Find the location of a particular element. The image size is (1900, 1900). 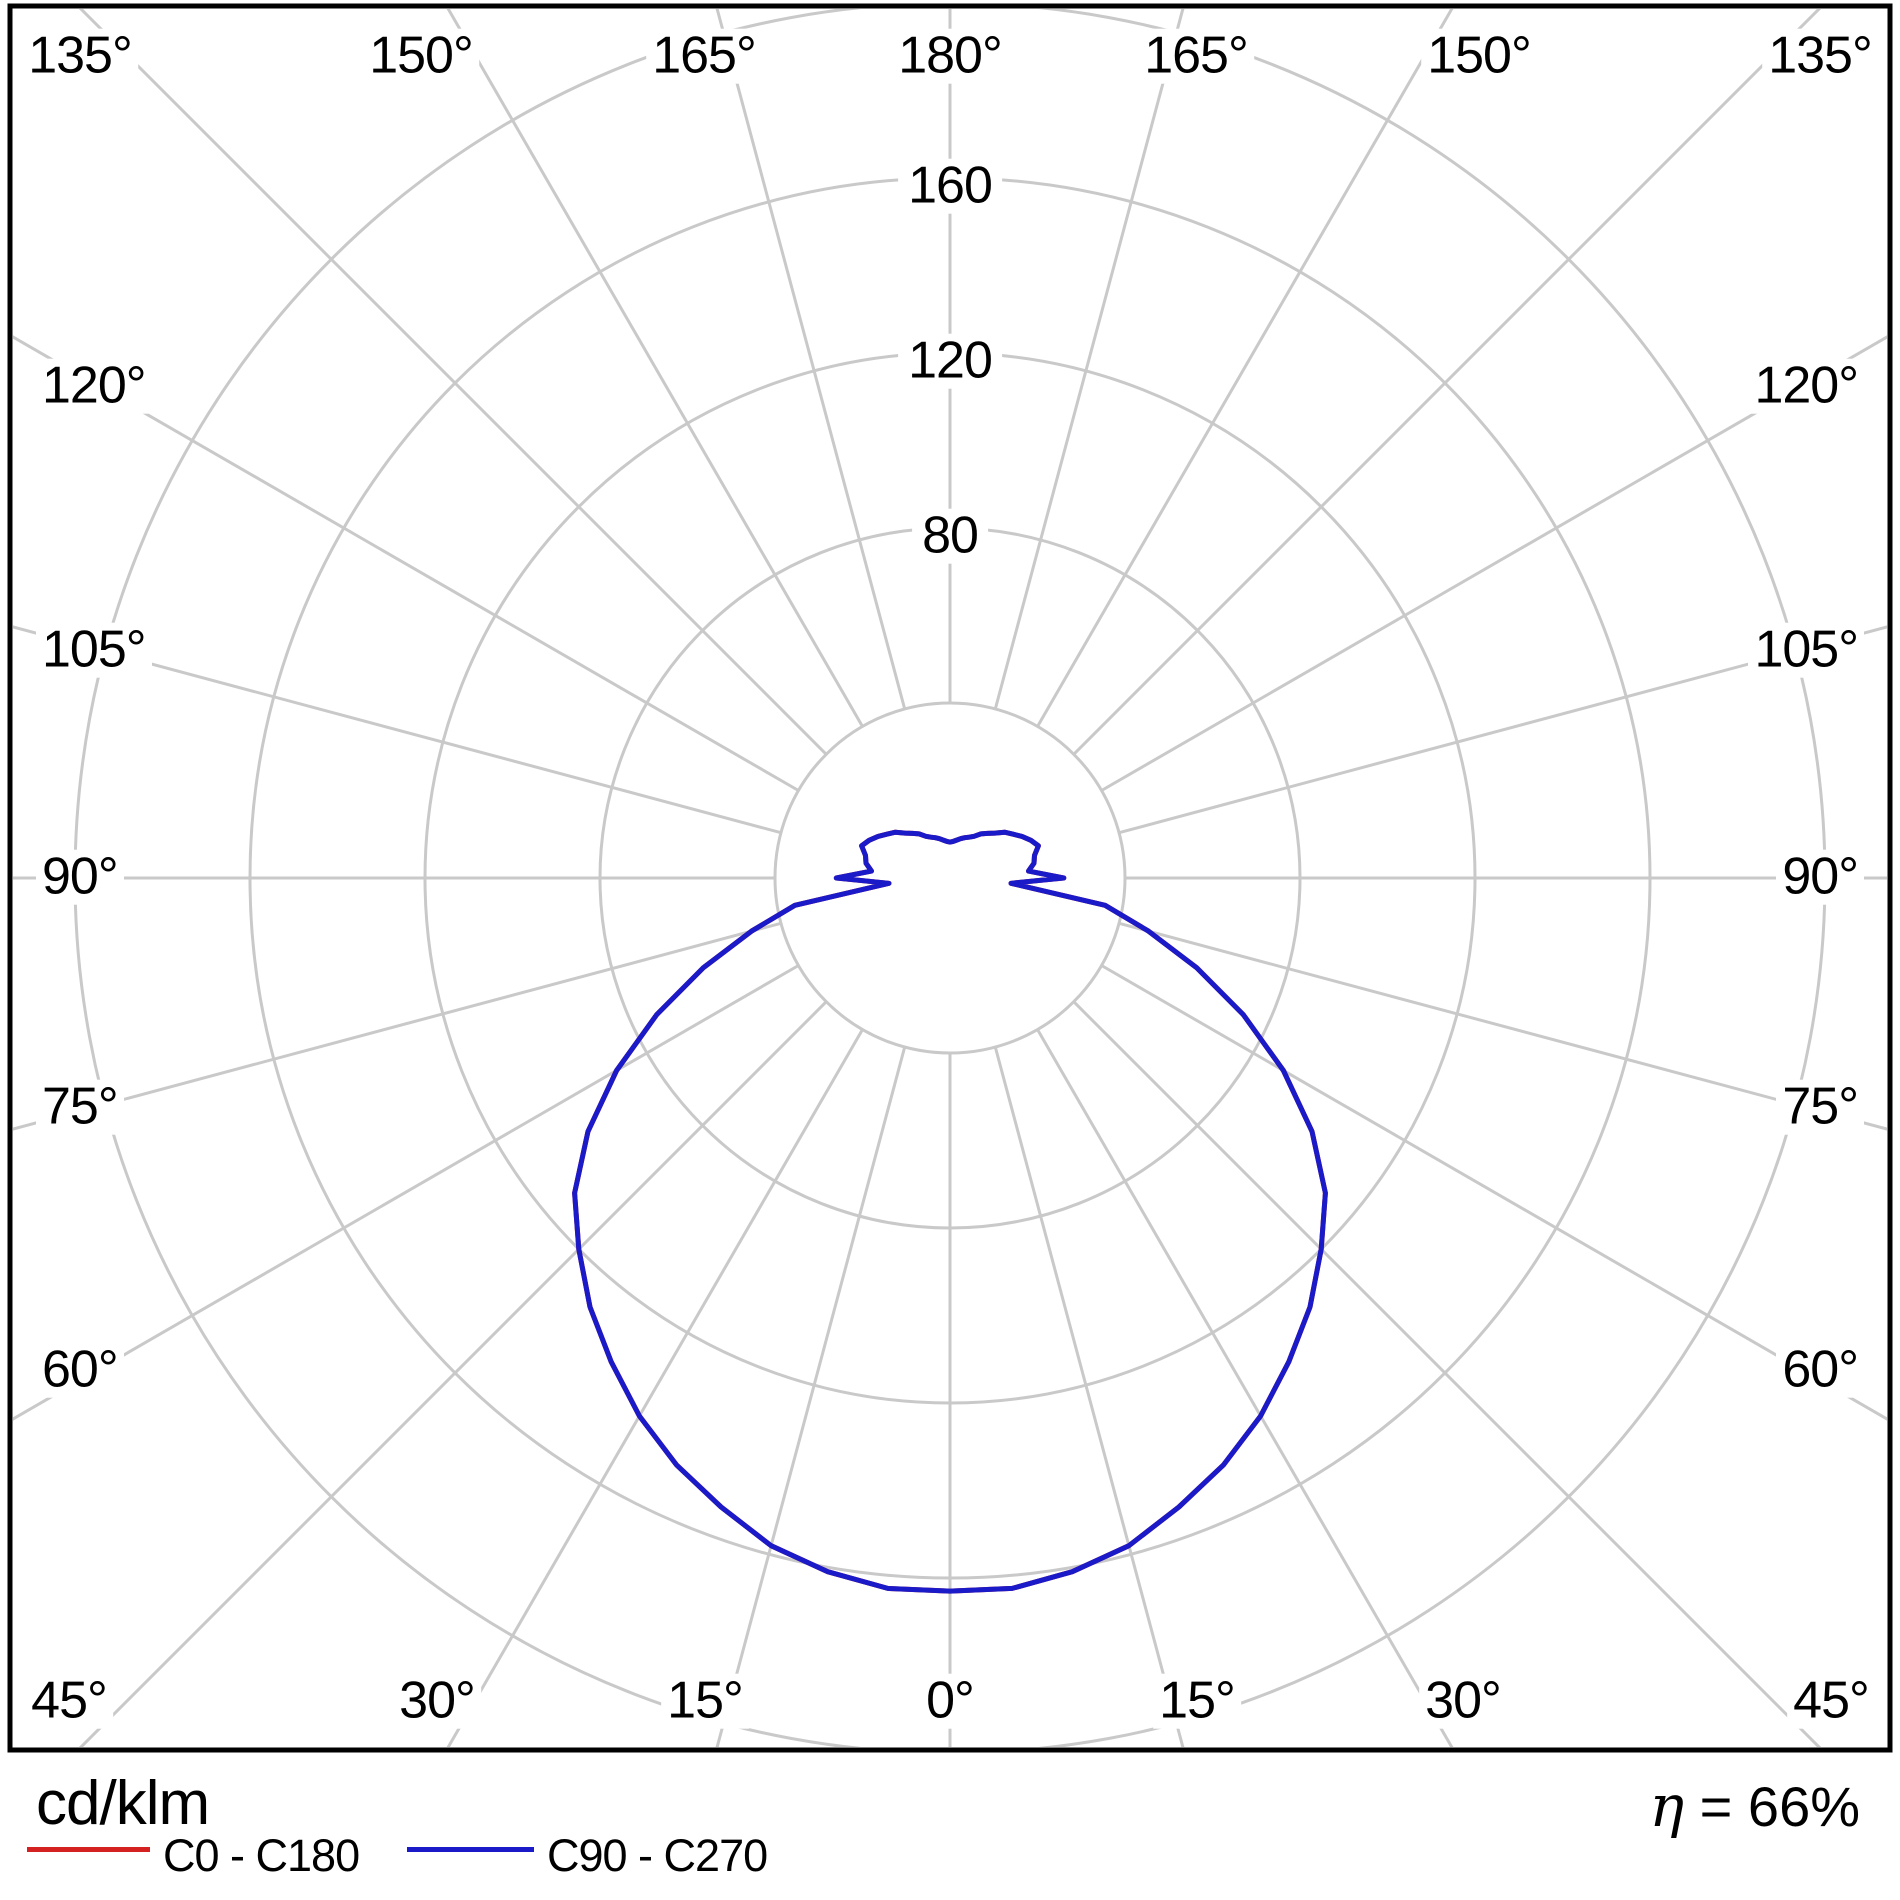

angle-label-left-120: 120° is located at coordinates (94, 386).